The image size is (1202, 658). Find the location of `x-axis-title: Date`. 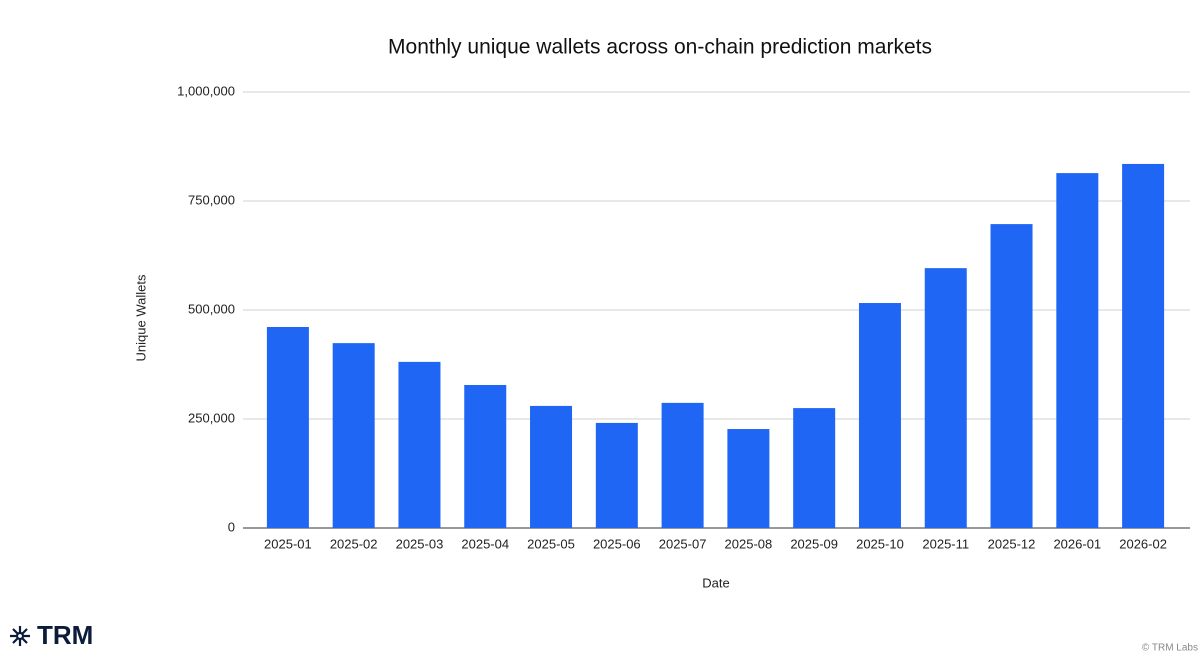

x-axis-title: Date is located at coordinates (715, 582).